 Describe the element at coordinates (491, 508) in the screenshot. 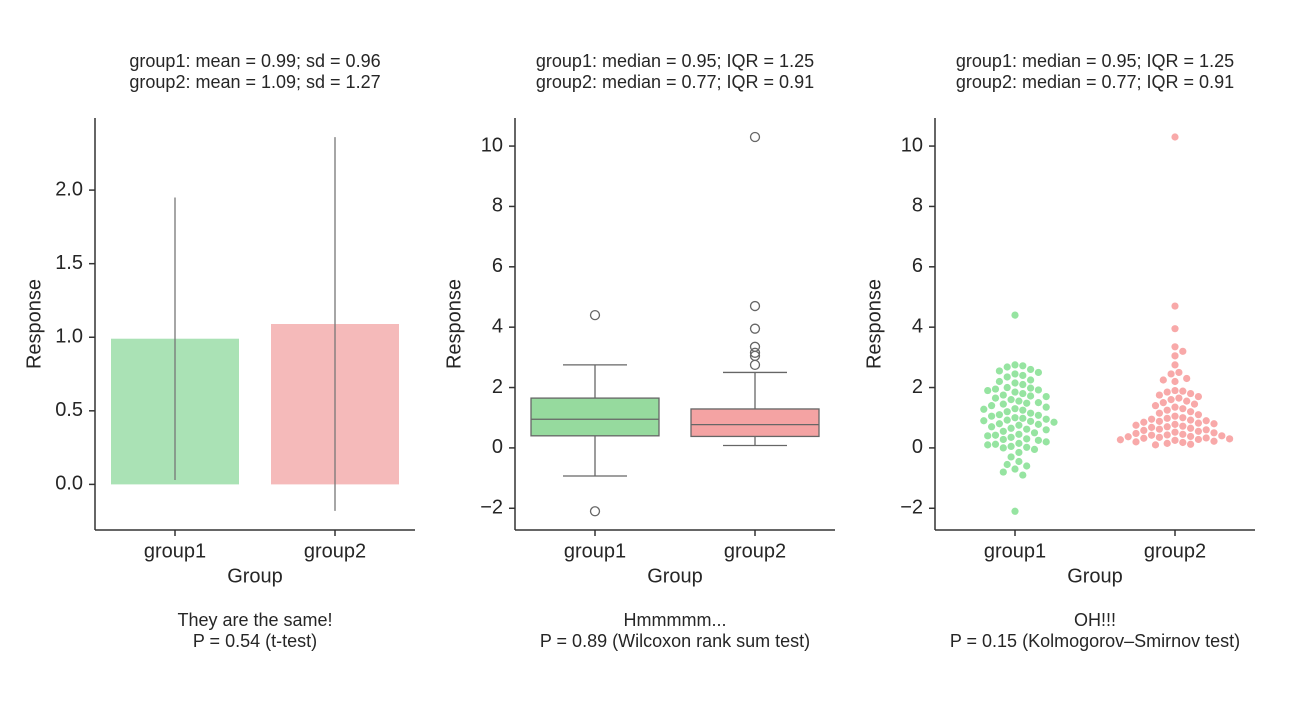

I see `y-tick-label: −2` at that location.